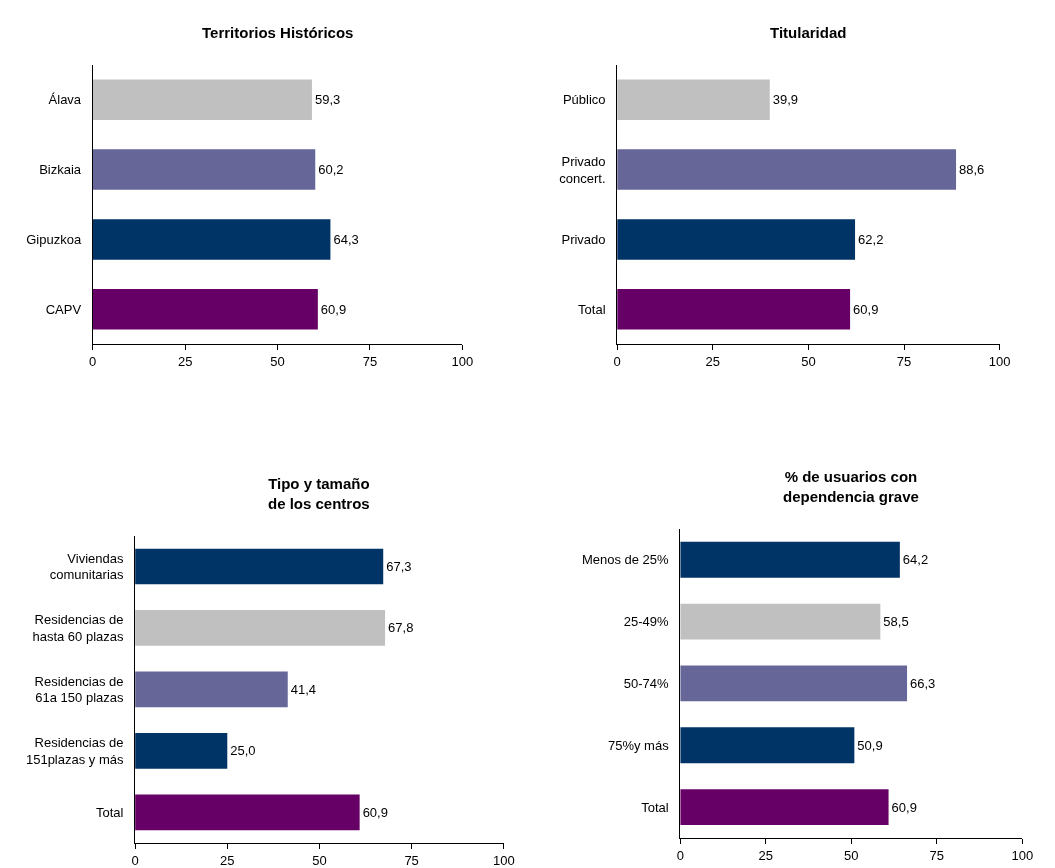 Image resolution: width=1055 pixels, height=868 pixels. What do you see at coordinates (851, 486) in the screenshot?
I see `chart-title: % de usuarios con dependencia grave` at bounding box center [851, 486].